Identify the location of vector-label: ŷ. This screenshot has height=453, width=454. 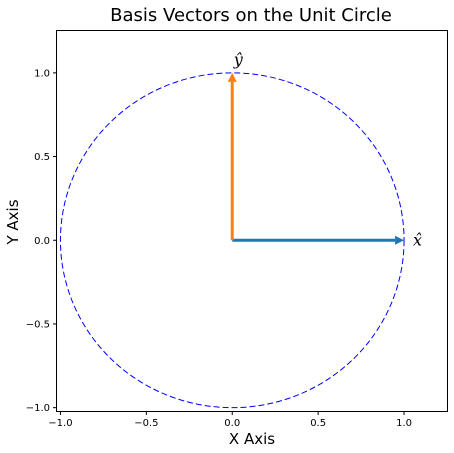
(238, 59).